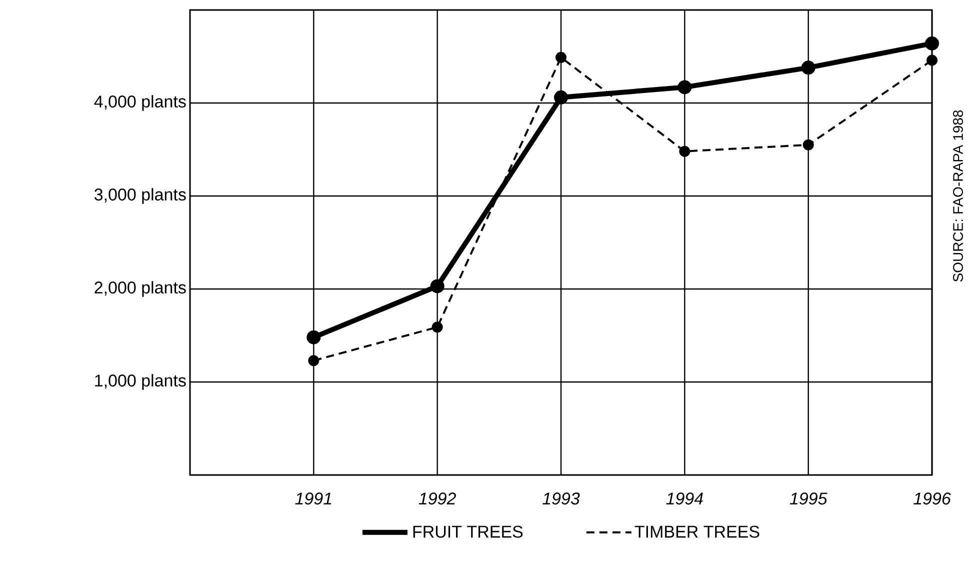 This screenshot has width=980, height=576. What do you see at coordinates (140, 196) in the screenshot?
I see `y-tick-label: 3,000 plants` at bounding box center [140, 196].